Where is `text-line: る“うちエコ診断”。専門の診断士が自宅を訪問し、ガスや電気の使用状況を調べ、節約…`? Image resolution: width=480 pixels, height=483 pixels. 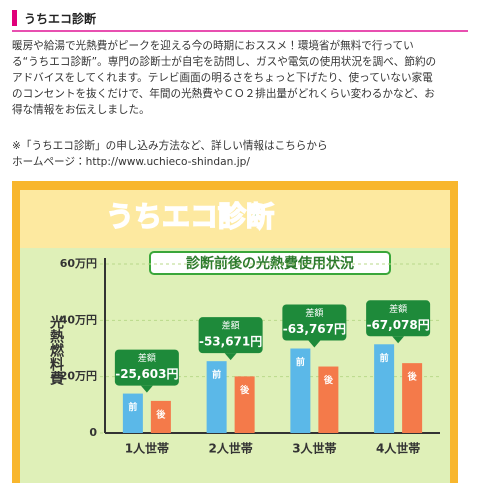
text-line: る“うちエコ診断”。専門の診断士が自宅を訪問し、ガスや電気の使用状況を調べ、節約… is located at coordinates (224, 62).